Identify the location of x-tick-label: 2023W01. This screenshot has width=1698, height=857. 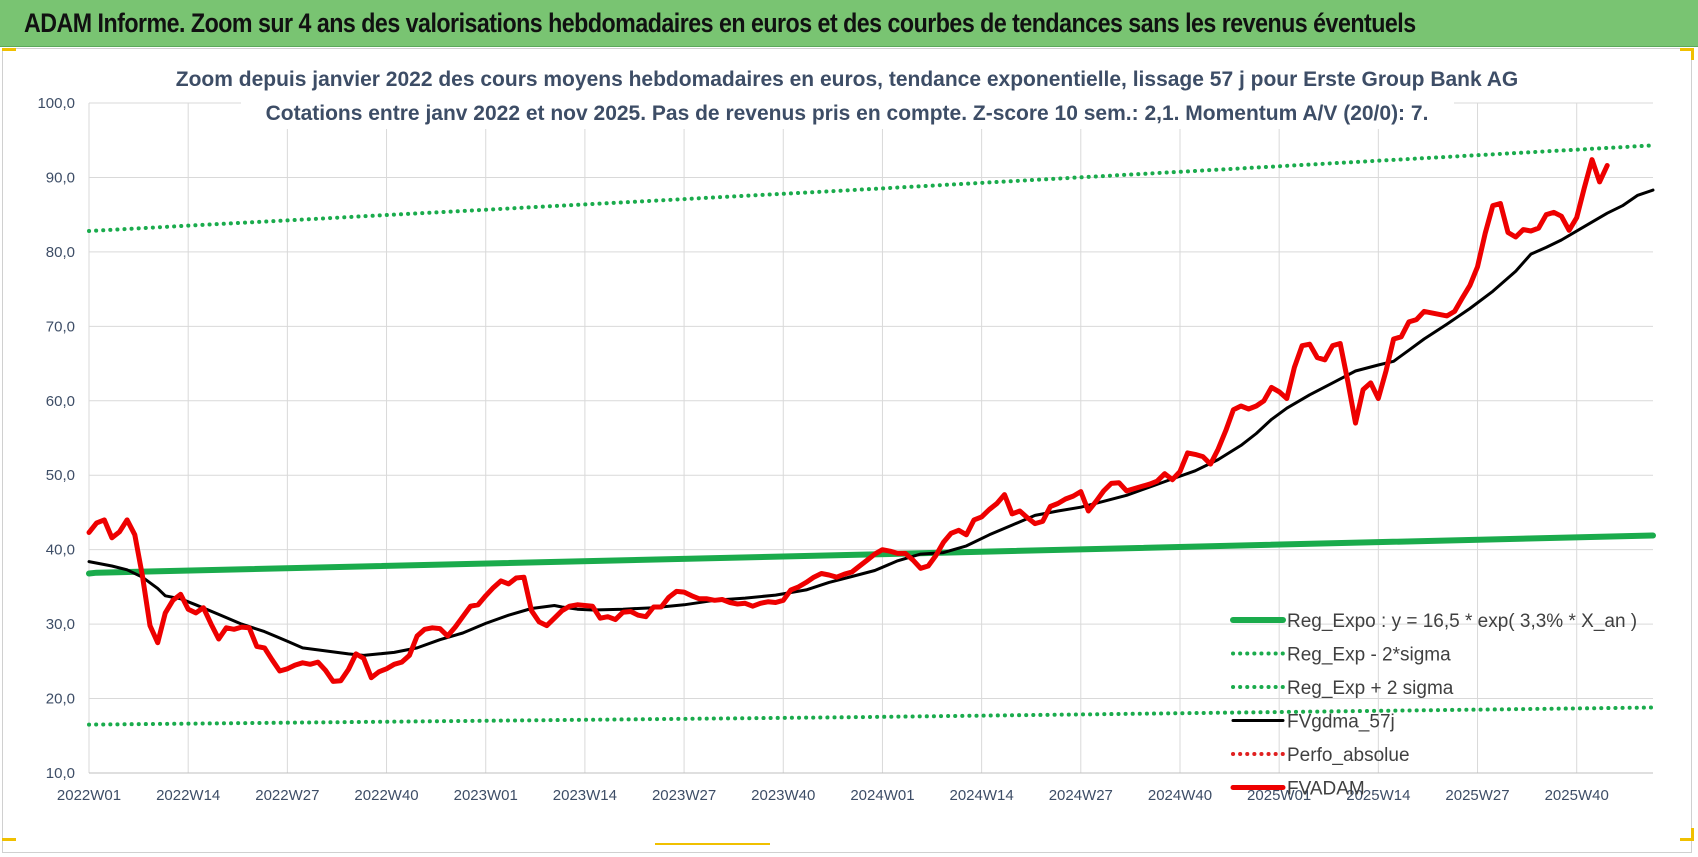
(486, 795).